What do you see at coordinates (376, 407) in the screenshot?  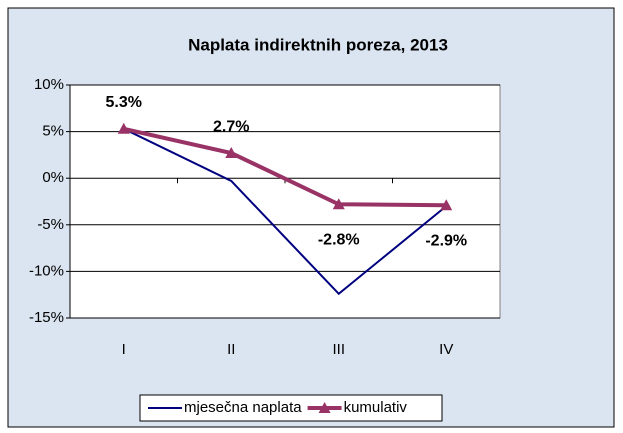 I see `legend-label: kumulativ` at bounding box center [376, 407].